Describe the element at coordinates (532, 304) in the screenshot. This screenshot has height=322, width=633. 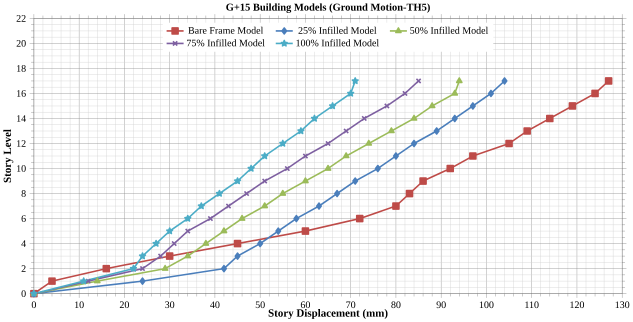
I see `x-tick-label: 110` at that location.